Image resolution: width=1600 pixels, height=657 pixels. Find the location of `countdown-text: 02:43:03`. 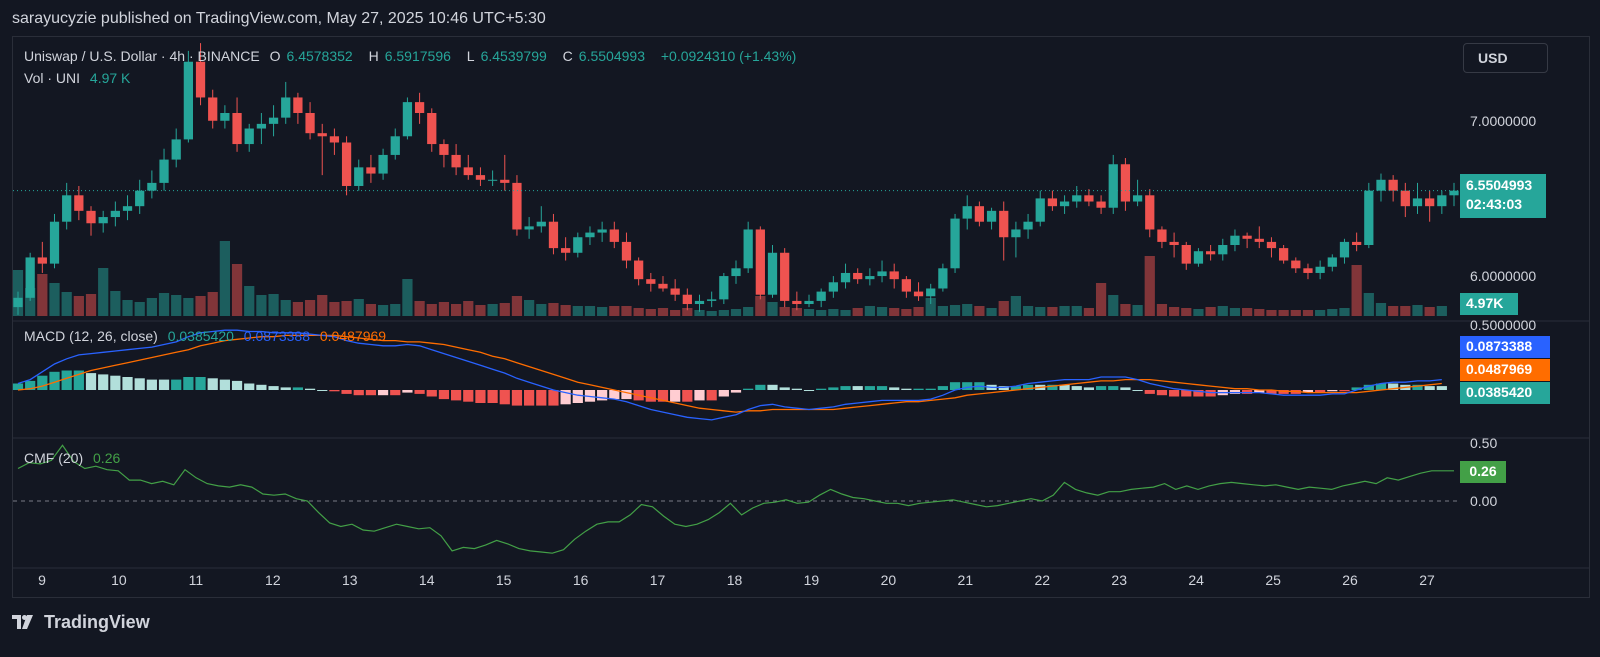

countdown-text: 02:43:03 is located at coordinates (1494, 204).